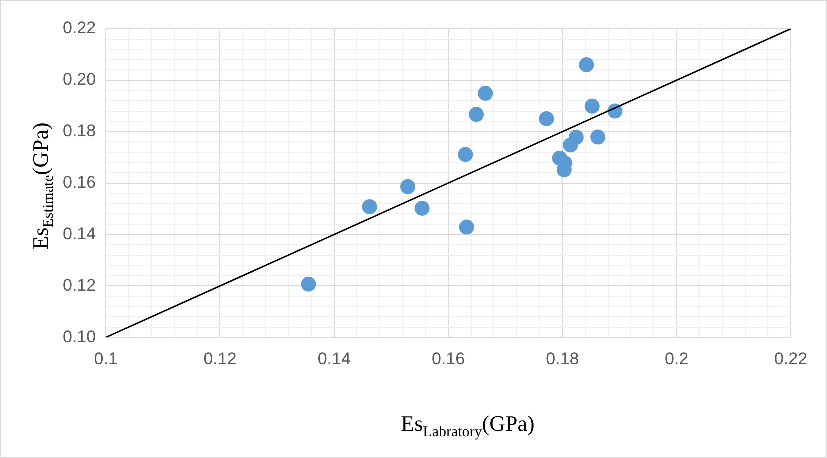  Describe the element at coordinates (79, 28) in the screenshot. I see `y-tick-label: 0.22` at that location.